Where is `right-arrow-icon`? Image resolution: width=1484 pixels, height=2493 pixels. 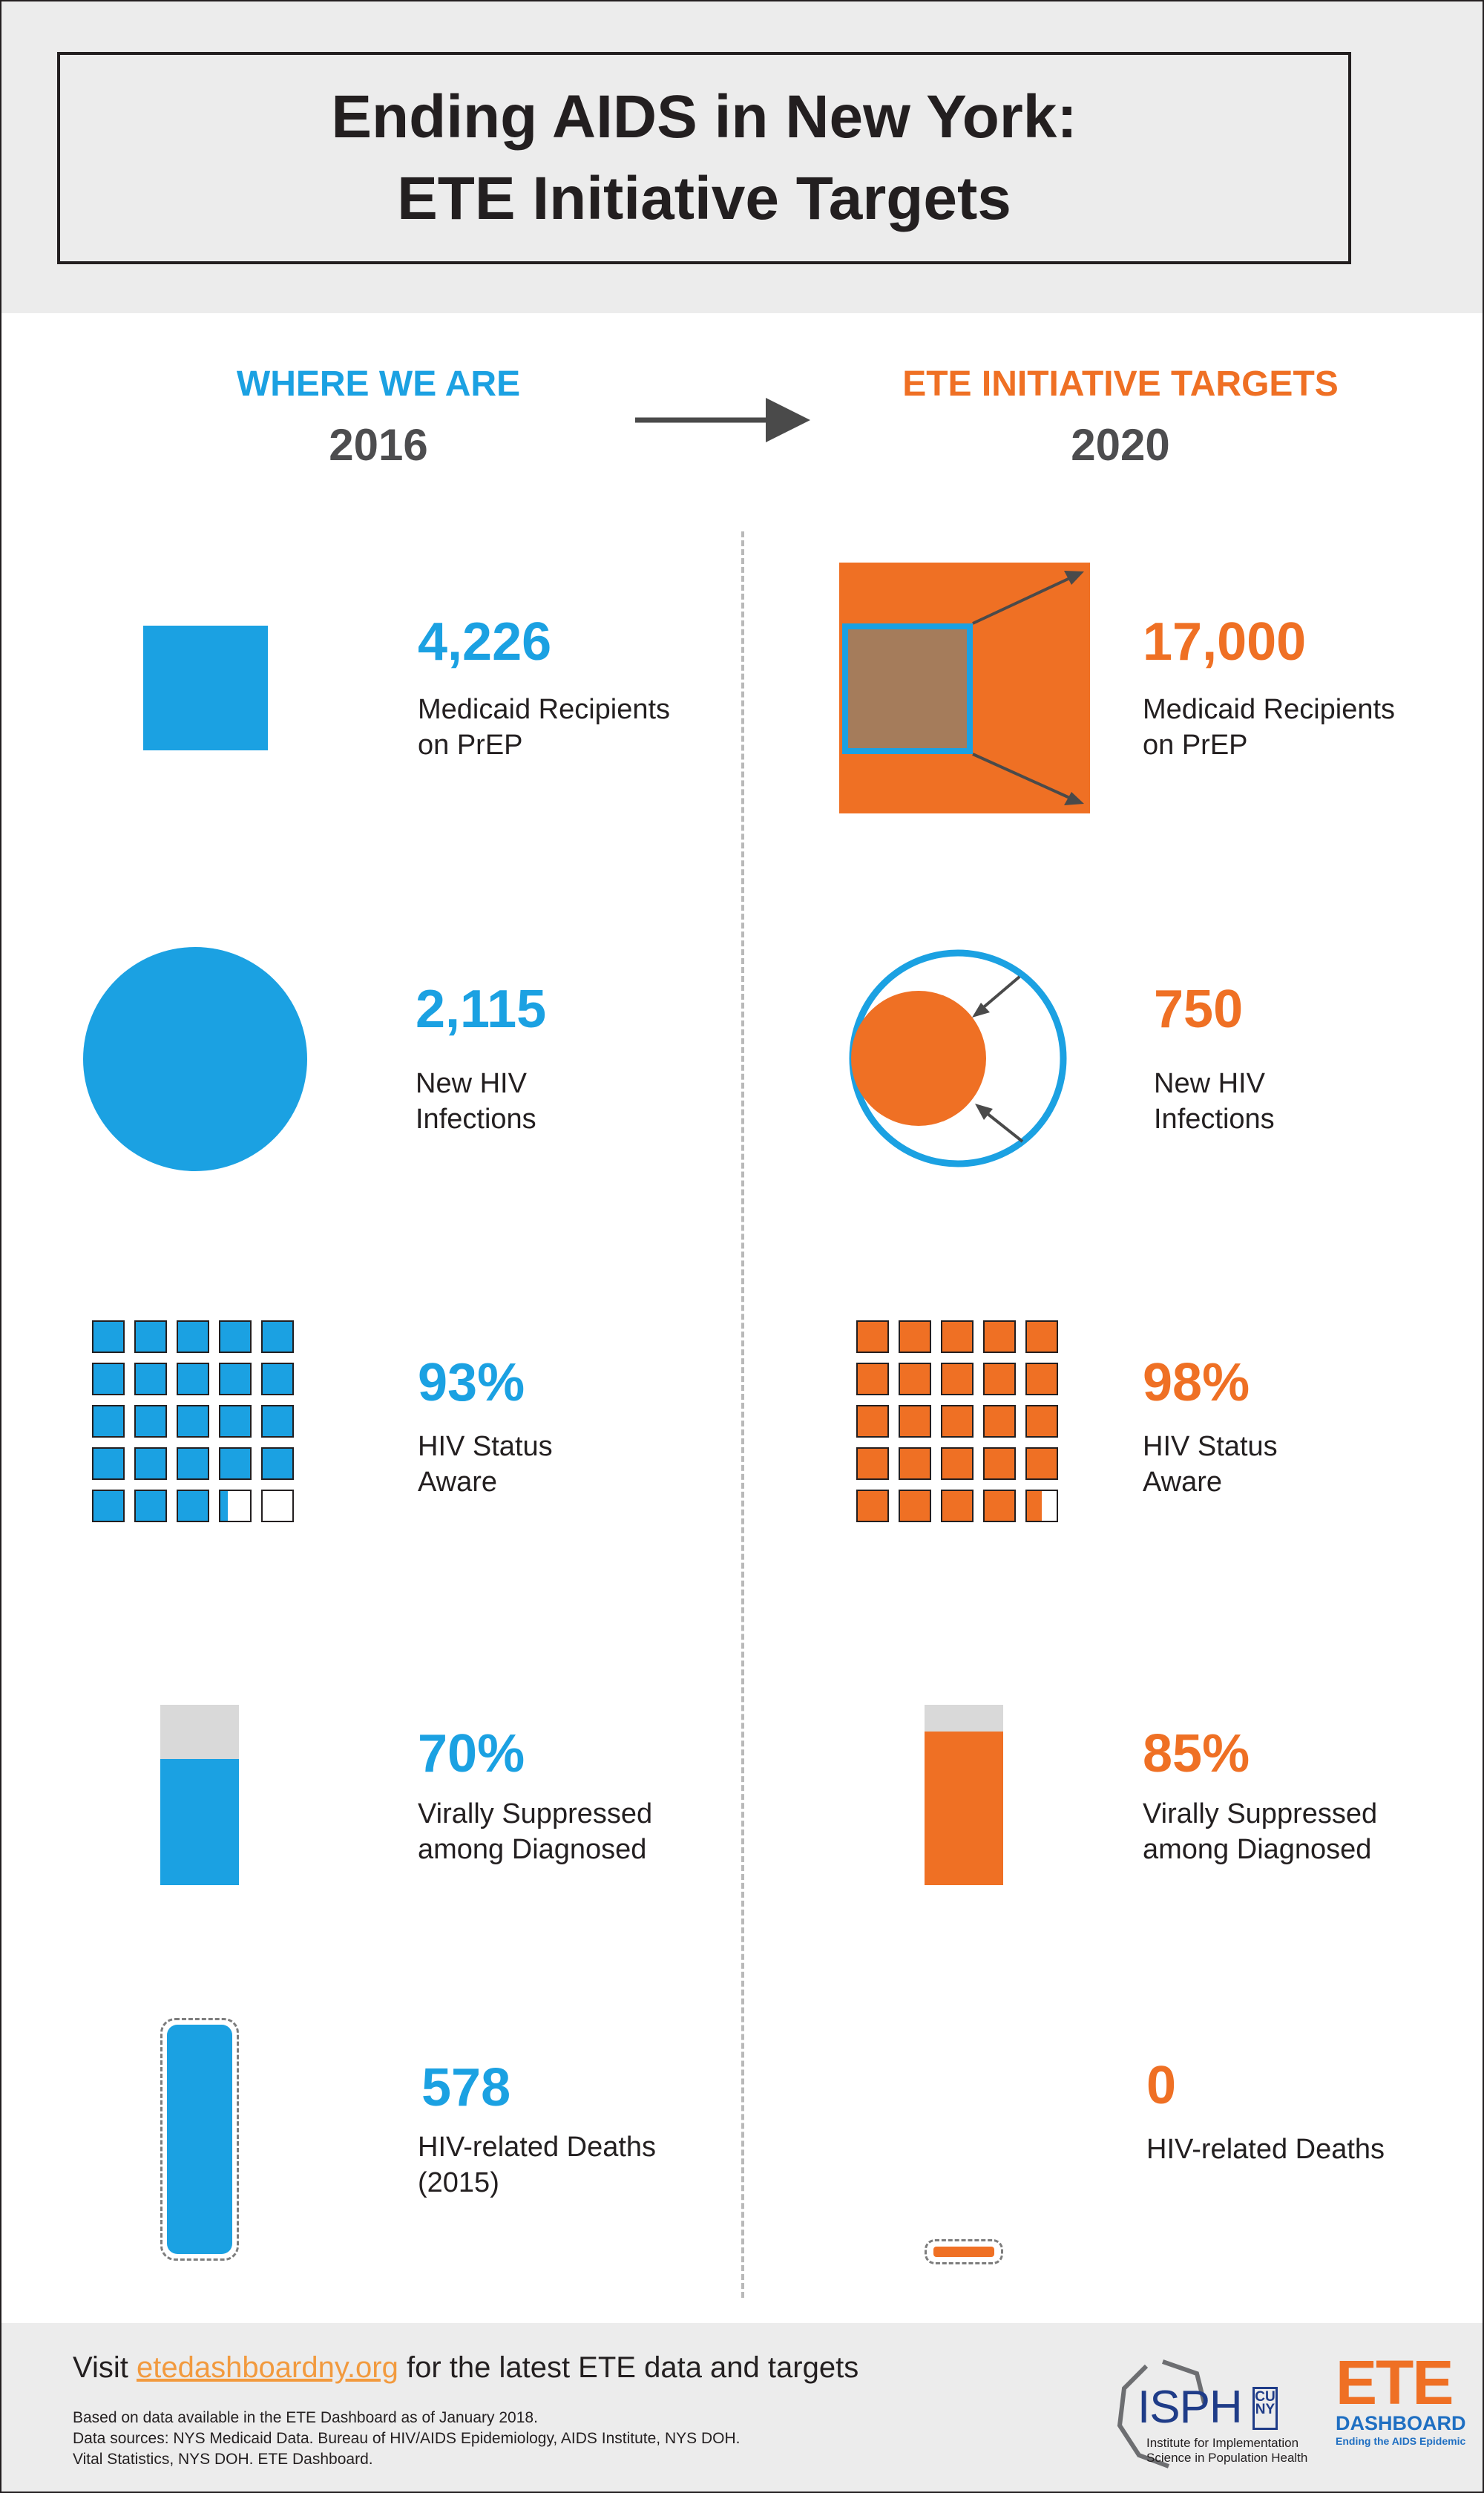
right-arrow-icon is located at coordinates (722, 420).